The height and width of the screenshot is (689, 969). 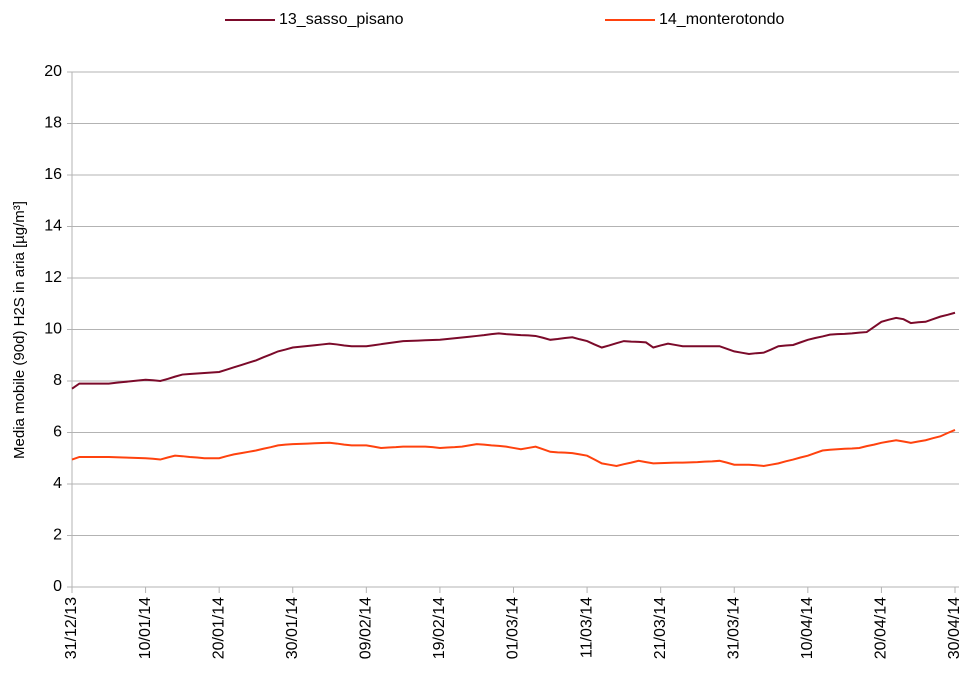 What do you see at coordinates (660, 628) in the screenshot?
I see `x-tick-label: 21/03/14` at bounding box center [660, 628].